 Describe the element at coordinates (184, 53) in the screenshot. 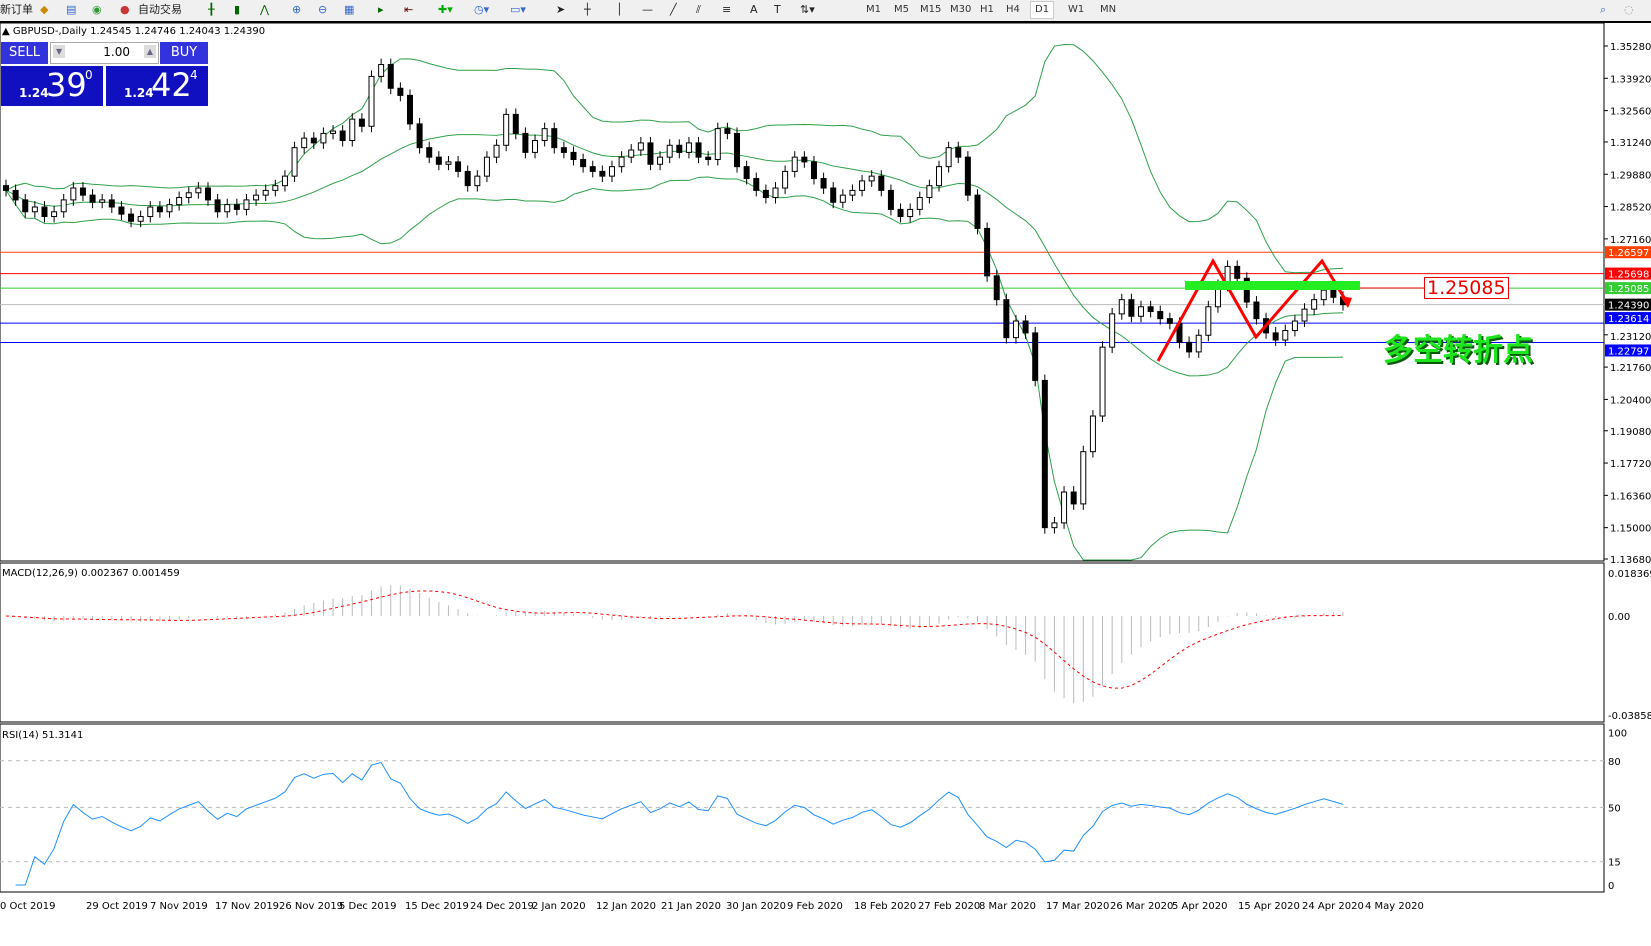

I see `buy-button: BUY` at that location.